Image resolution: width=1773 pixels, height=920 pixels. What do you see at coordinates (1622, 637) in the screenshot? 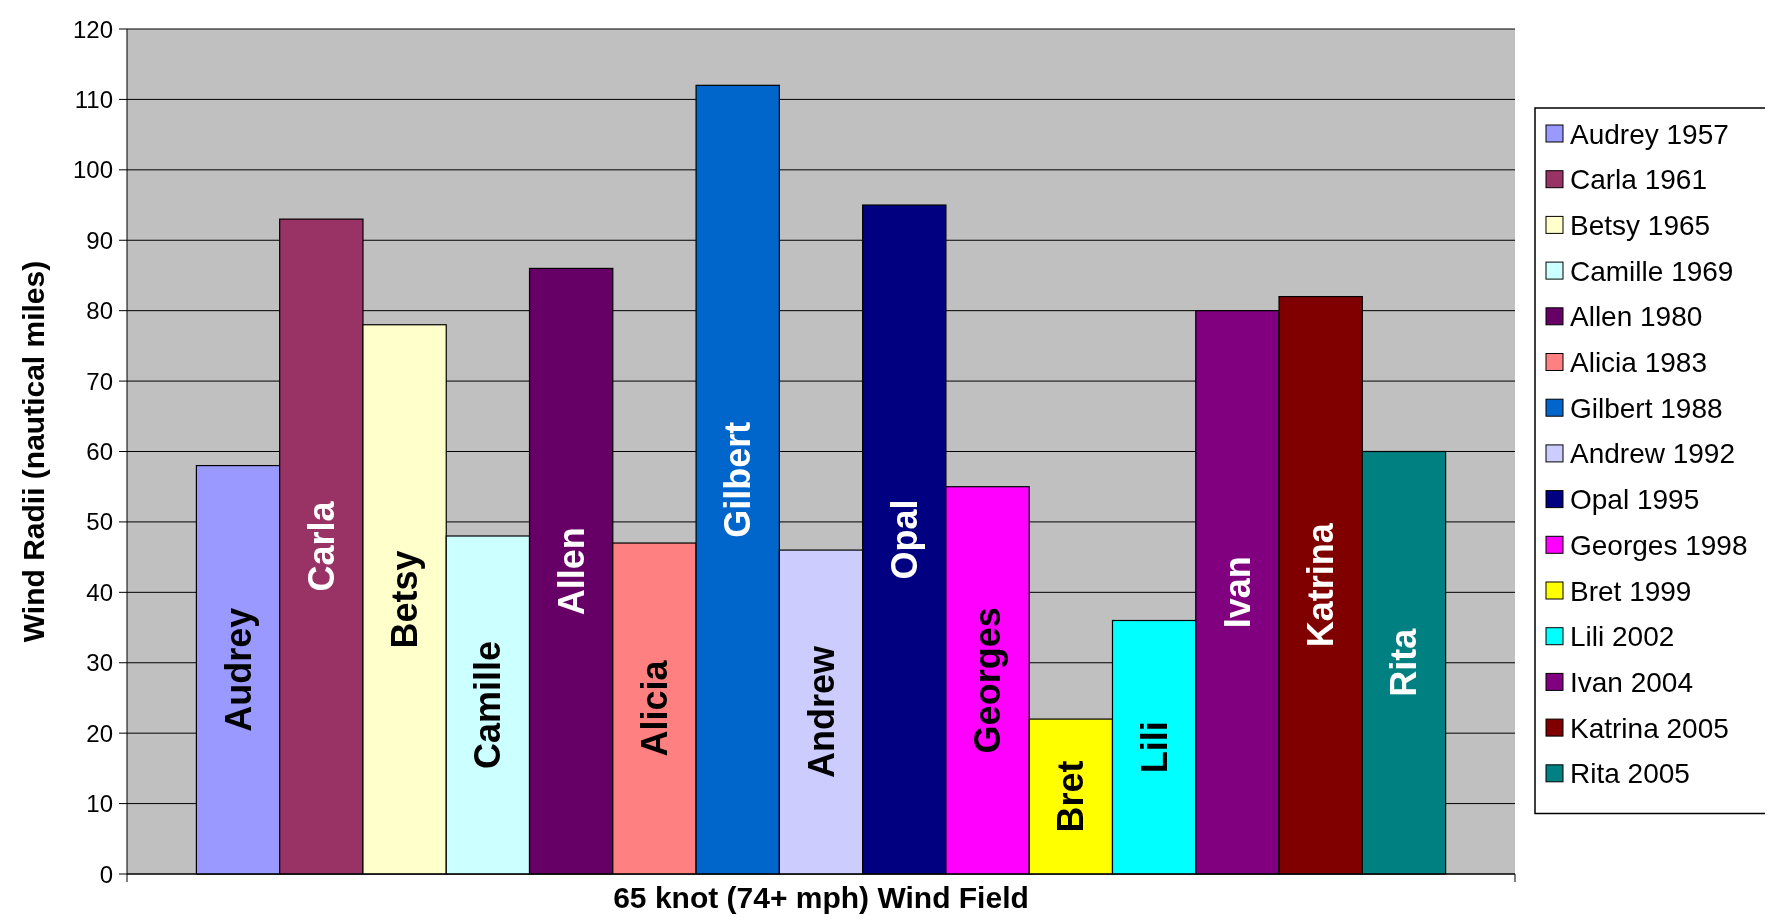
I see `legend-label: Lili 2002` at bounding box center [1622, 637].